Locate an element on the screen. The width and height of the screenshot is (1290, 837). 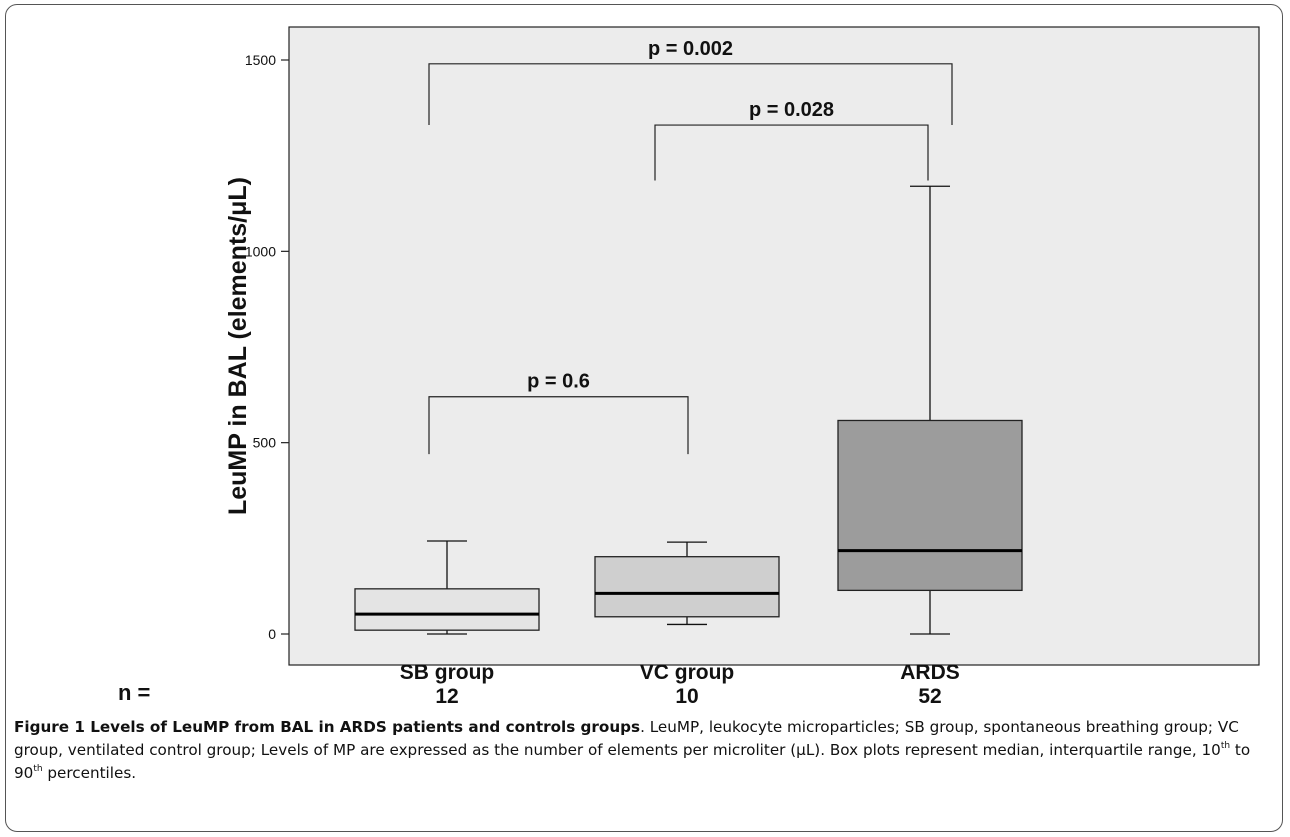
p-value-label-2: p = 0.028 is located at coordinates (791, 110).